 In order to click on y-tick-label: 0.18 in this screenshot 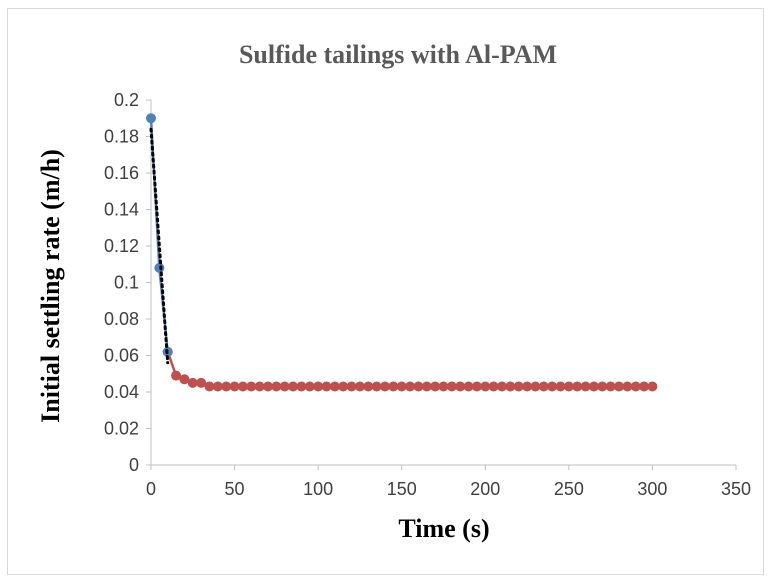, I will do `click(121, 137)`.